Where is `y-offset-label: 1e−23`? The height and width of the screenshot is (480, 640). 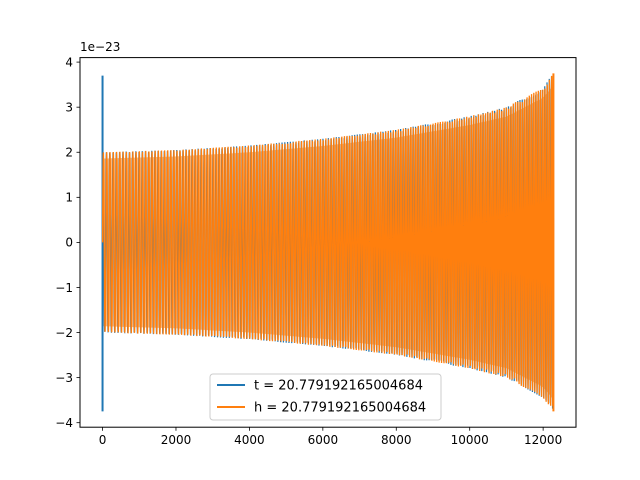 y-offset-label: 1e−23 is located at coordinates (100, 47).